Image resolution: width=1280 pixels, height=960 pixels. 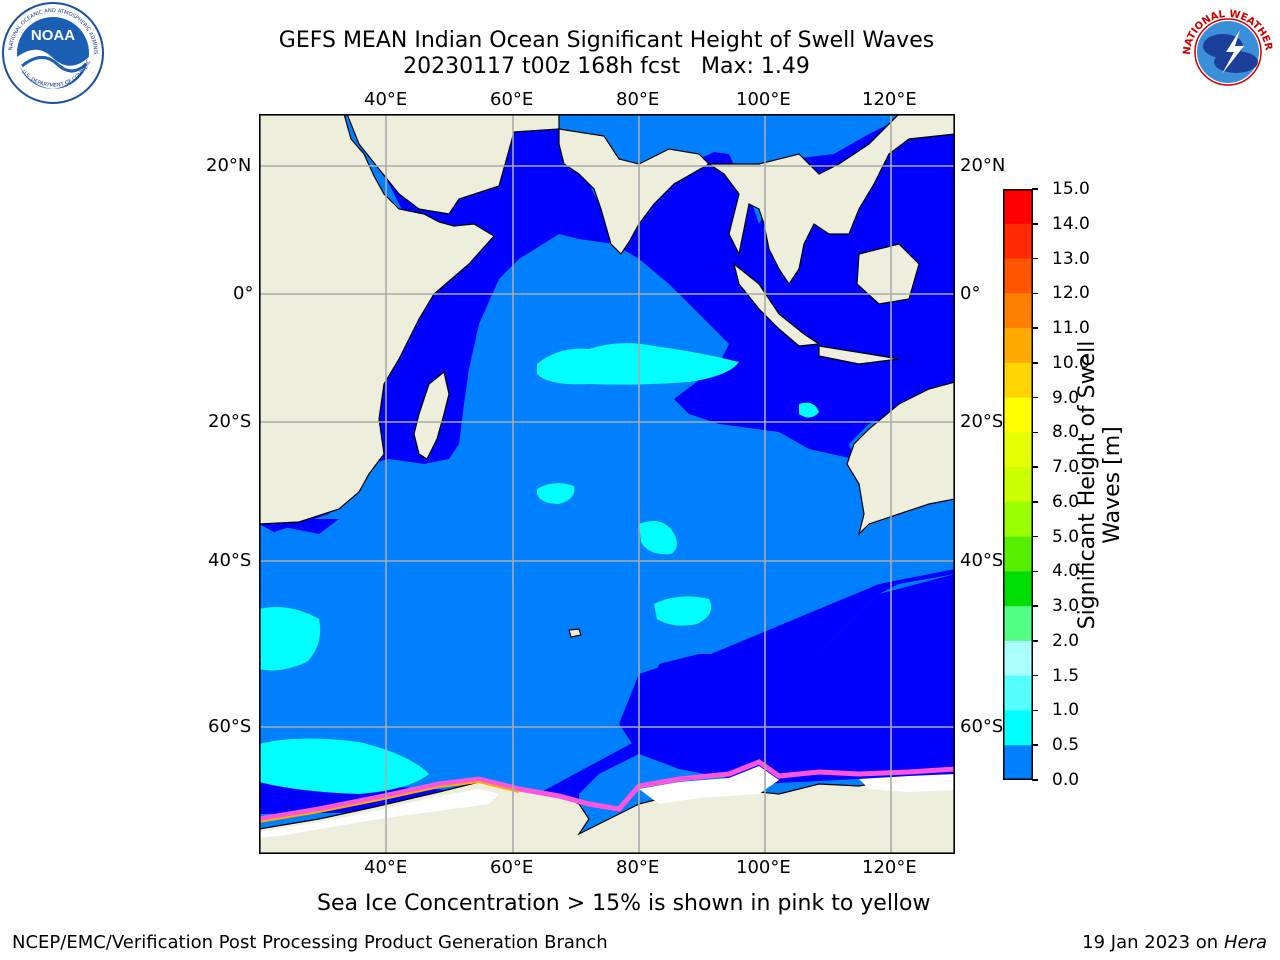 I want to click on lat-label-left-40s: 40°S, so click(x=230, y=560).